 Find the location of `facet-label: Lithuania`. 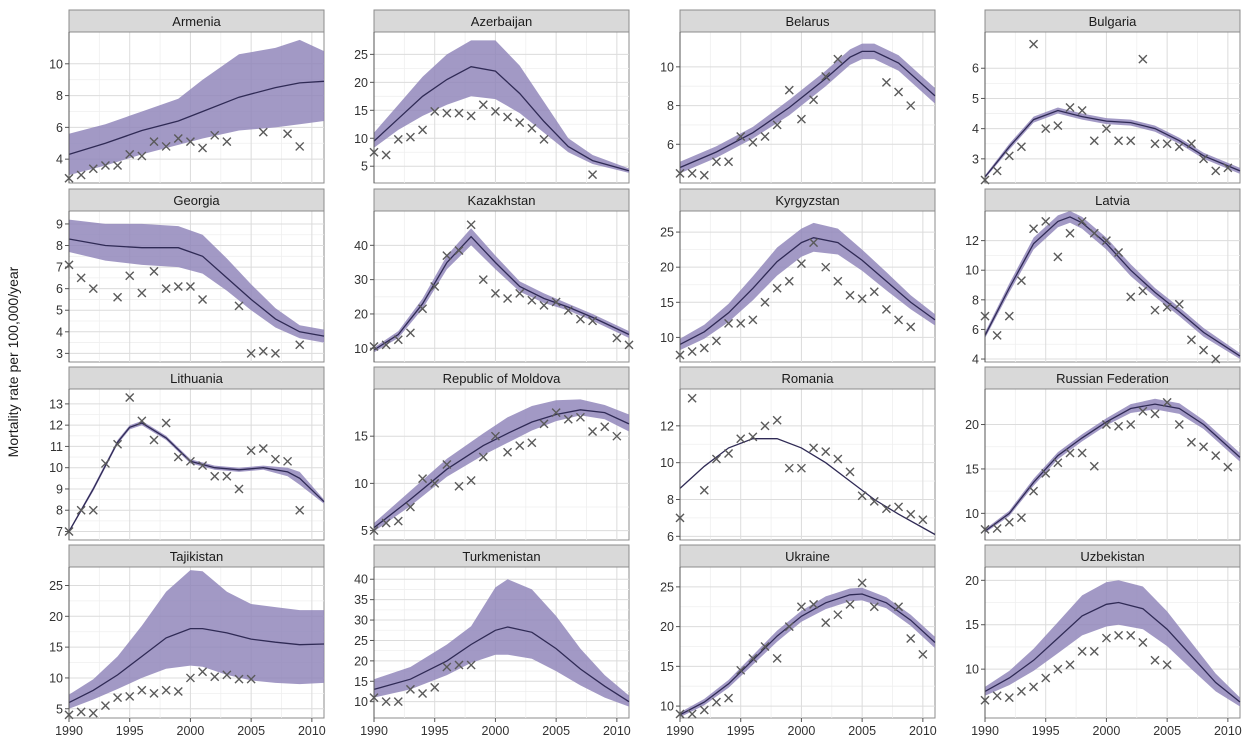

facet-label: Lithuania is located at coordinates (197, 378).